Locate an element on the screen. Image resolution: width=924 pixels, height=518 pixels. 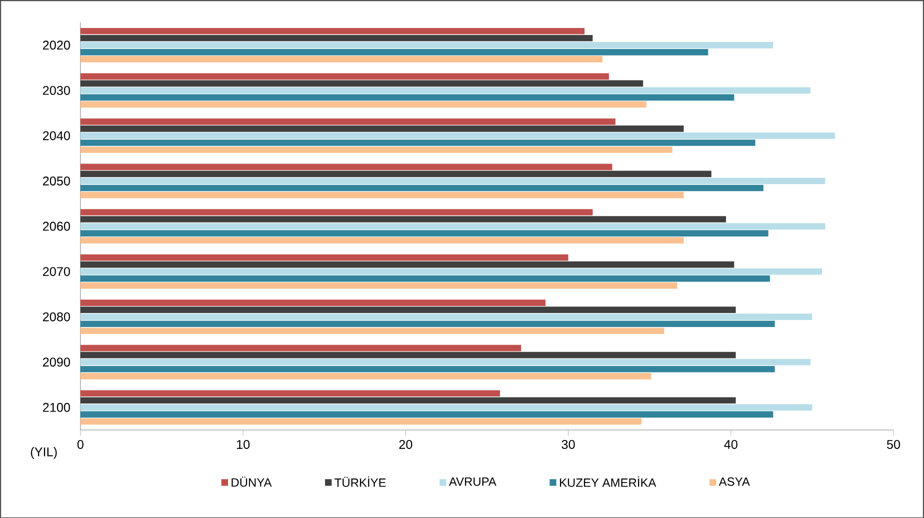
legend-label: KUZEY AMERİKA is located at coordinates (608, 481).